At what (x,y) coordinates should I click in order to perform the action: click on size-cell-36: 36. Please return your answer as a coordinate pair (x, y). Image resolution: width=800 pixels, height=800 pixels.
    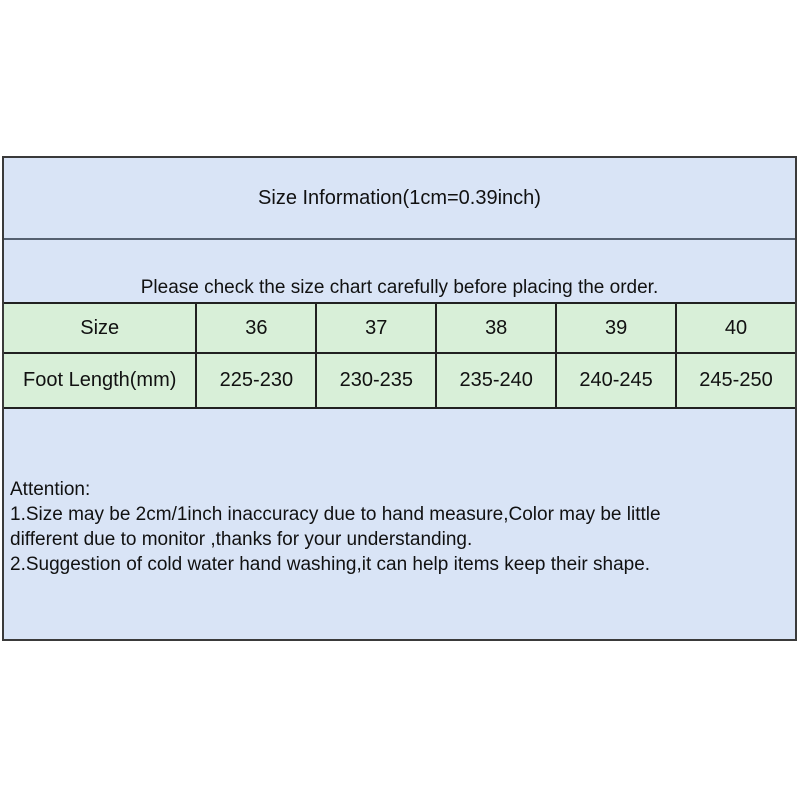
    Looking at the image, I should click on (255, 328).